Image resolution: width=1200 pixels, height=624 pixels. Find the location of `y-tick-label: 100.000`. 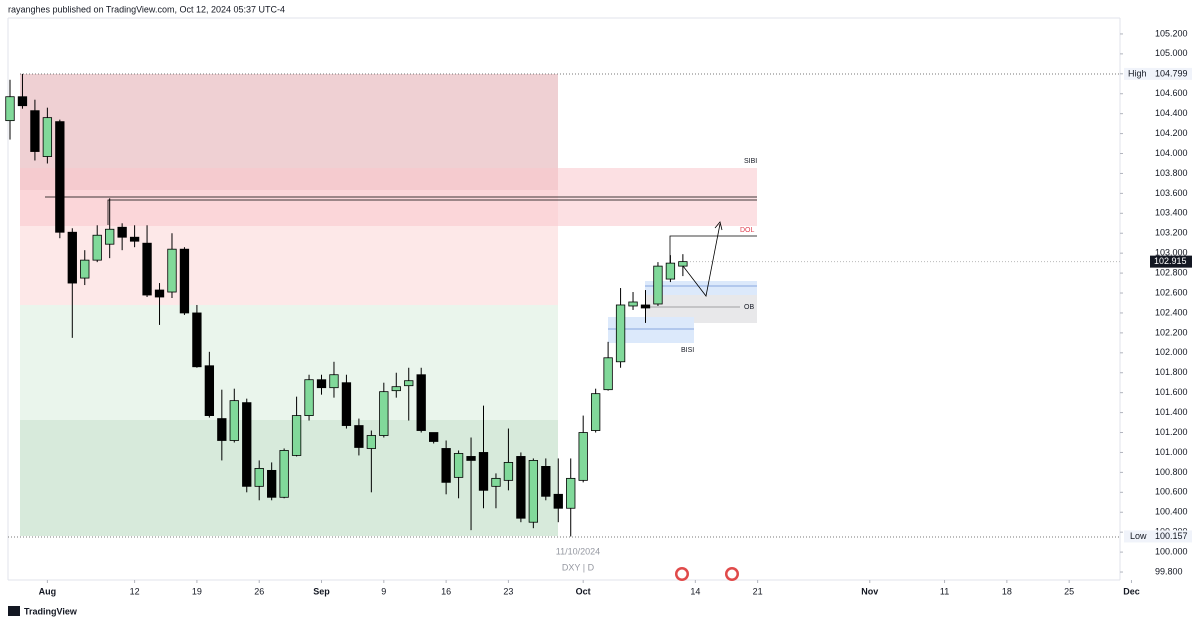

y-tick-label: 100.000 is located at coordinates (1171, 551).